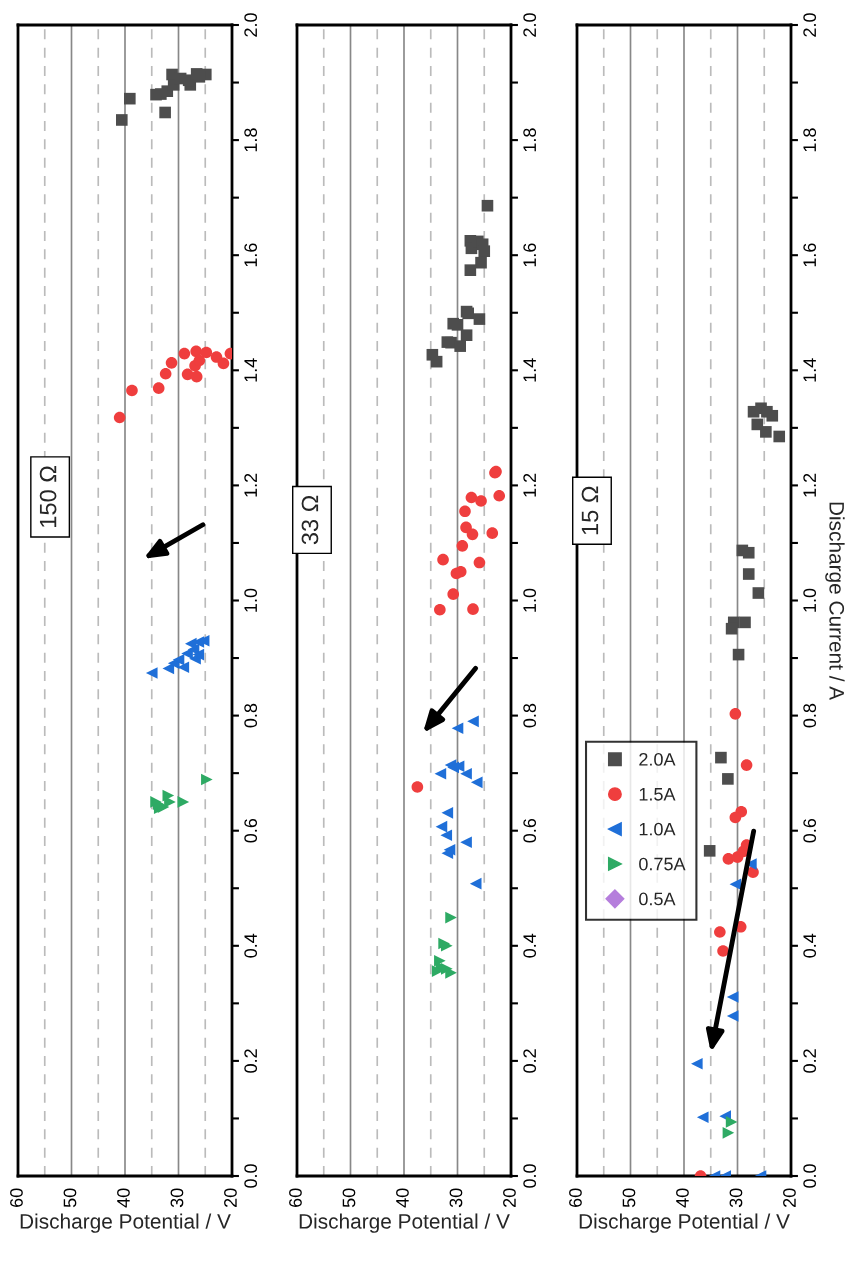  Describe the element at coordinates (310, 520) in the screenshot. I see `text: 33 Ω` at that location.